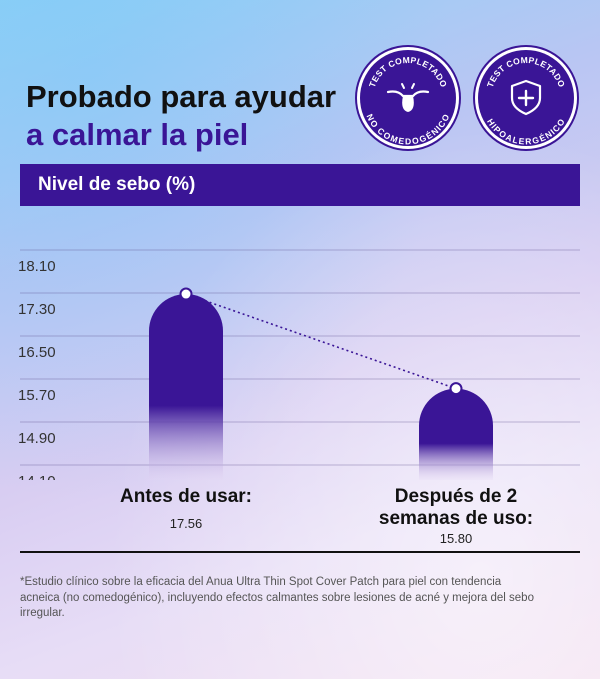 Image resolution: width=600 pixels, height=679 pixels. I want to click on y-tick-label: 16.50, so click(37, 352).